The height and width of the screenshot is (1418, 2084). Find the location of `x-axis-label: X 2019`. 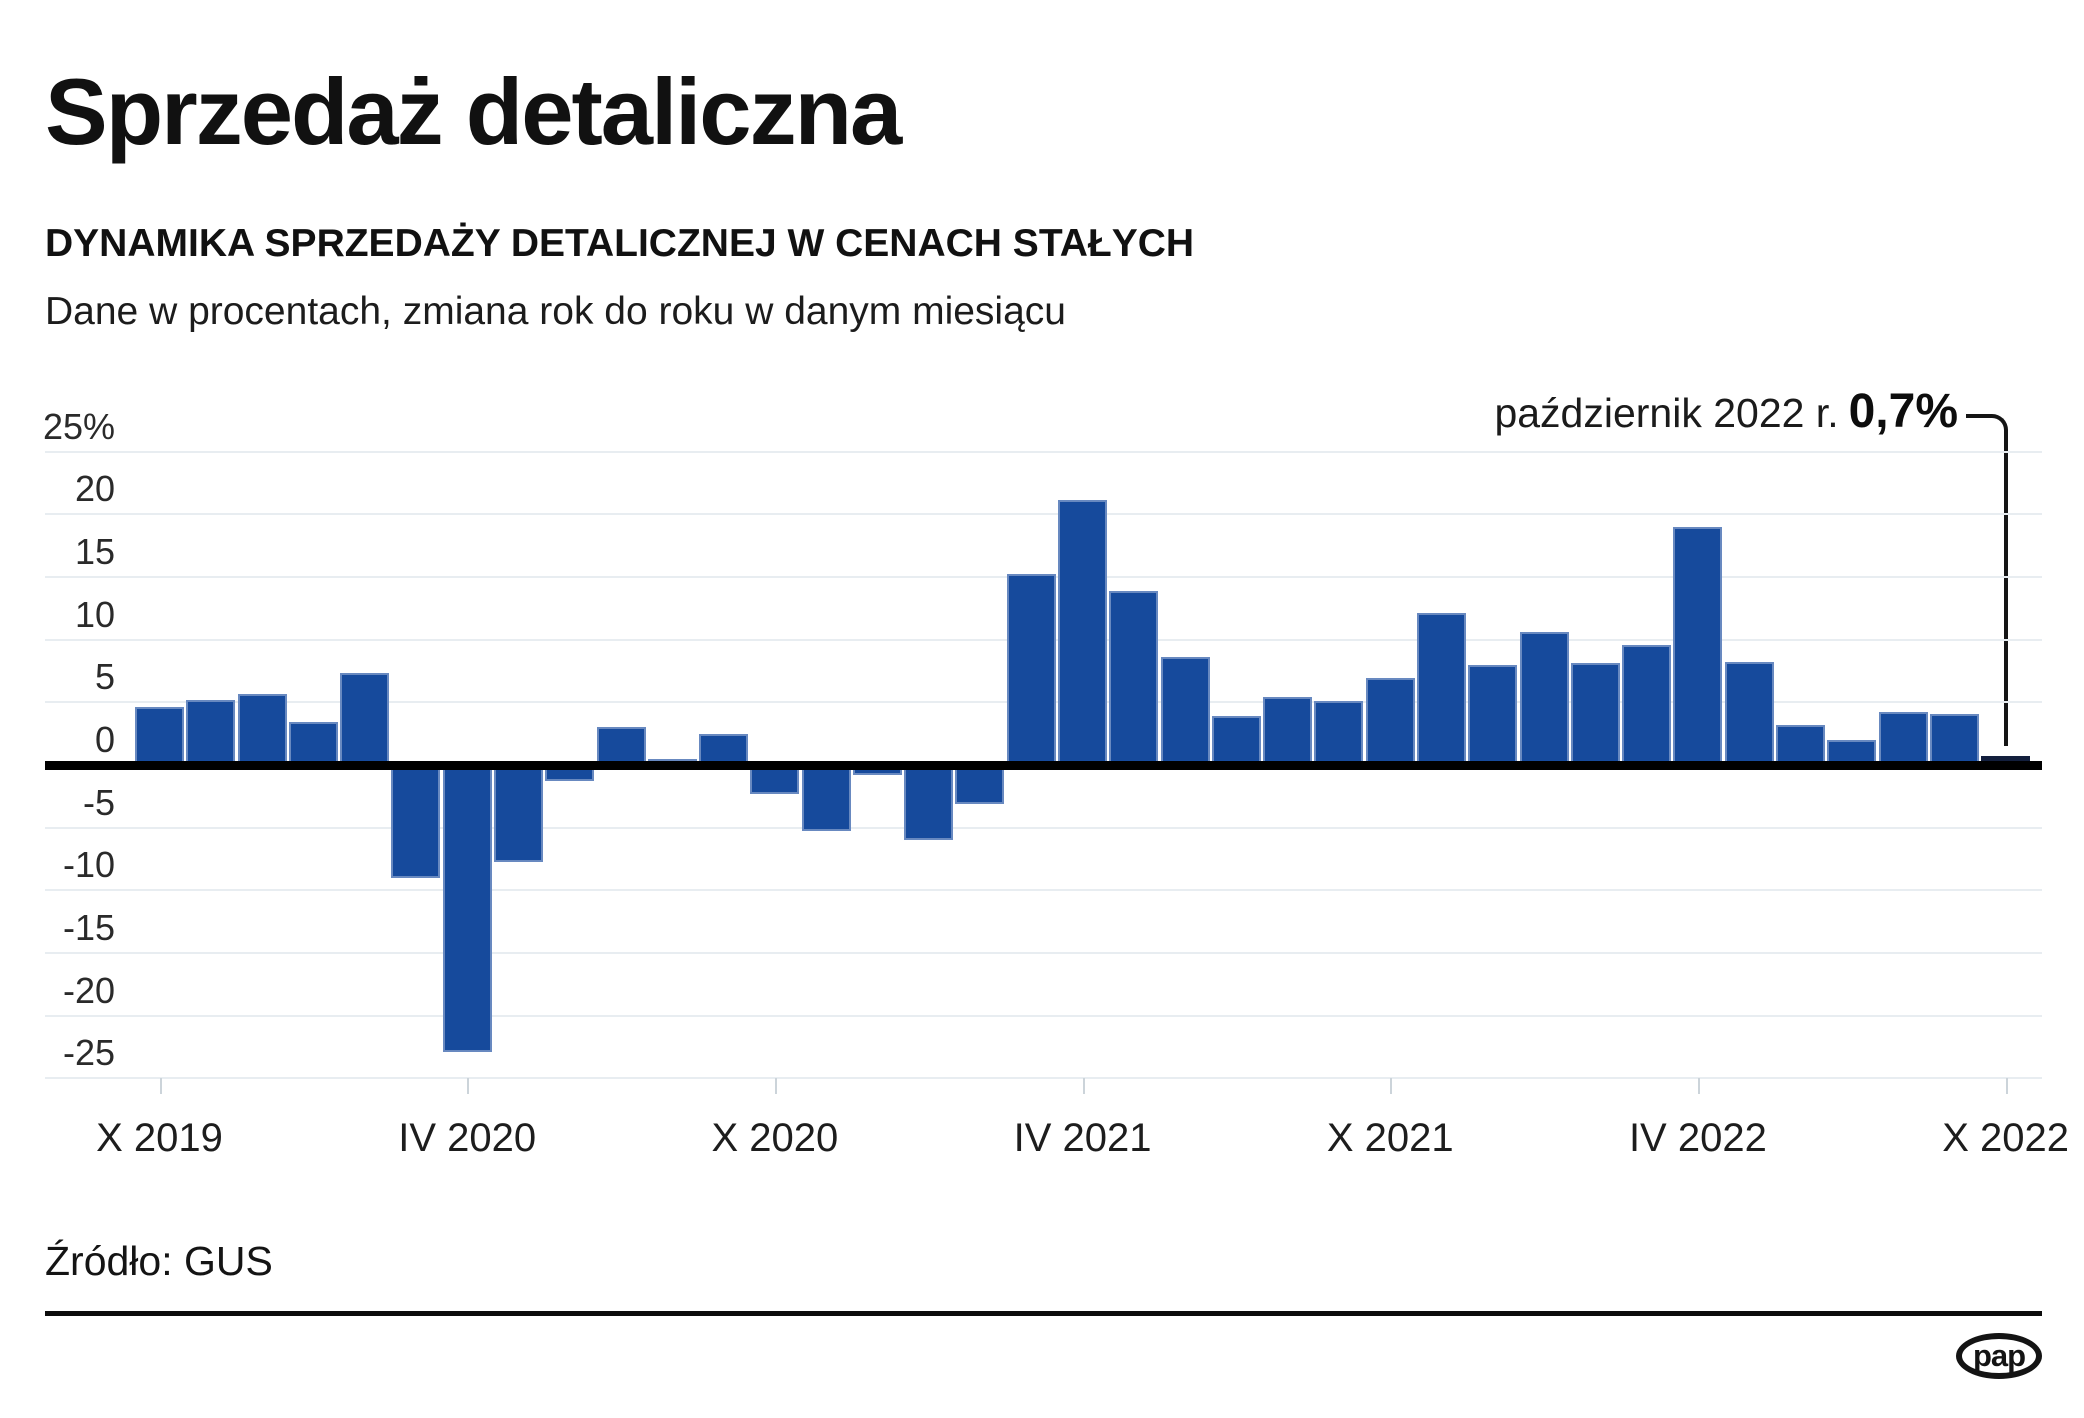

x-axis-label: X 2019 is located at coordinates (159, 1138).